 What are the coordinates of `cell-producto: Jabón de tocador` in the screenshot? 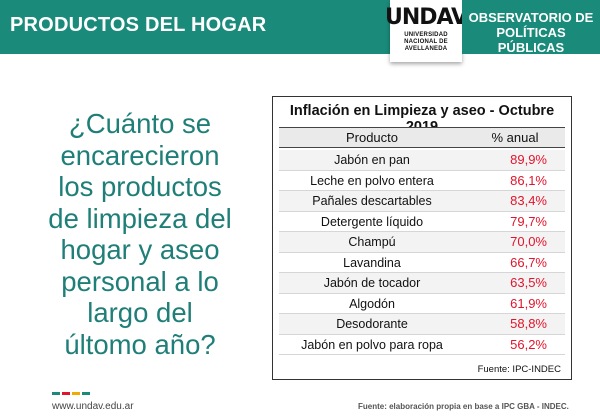 It's located at (372, 283).